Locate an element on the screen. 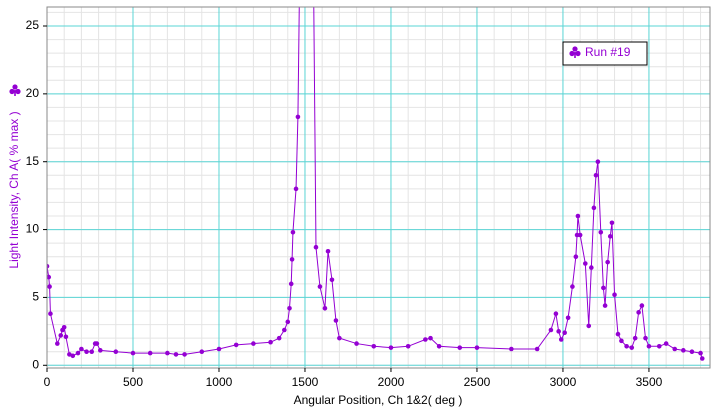 This screenshot has width=718, height=414. y-axis-title: Light Intensity, Ch A( % max ) is located at coordinates (14, 176).